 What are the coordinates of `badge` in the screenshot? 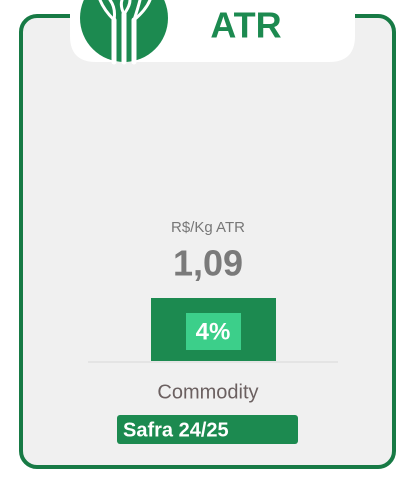 It's located at (207, 429).